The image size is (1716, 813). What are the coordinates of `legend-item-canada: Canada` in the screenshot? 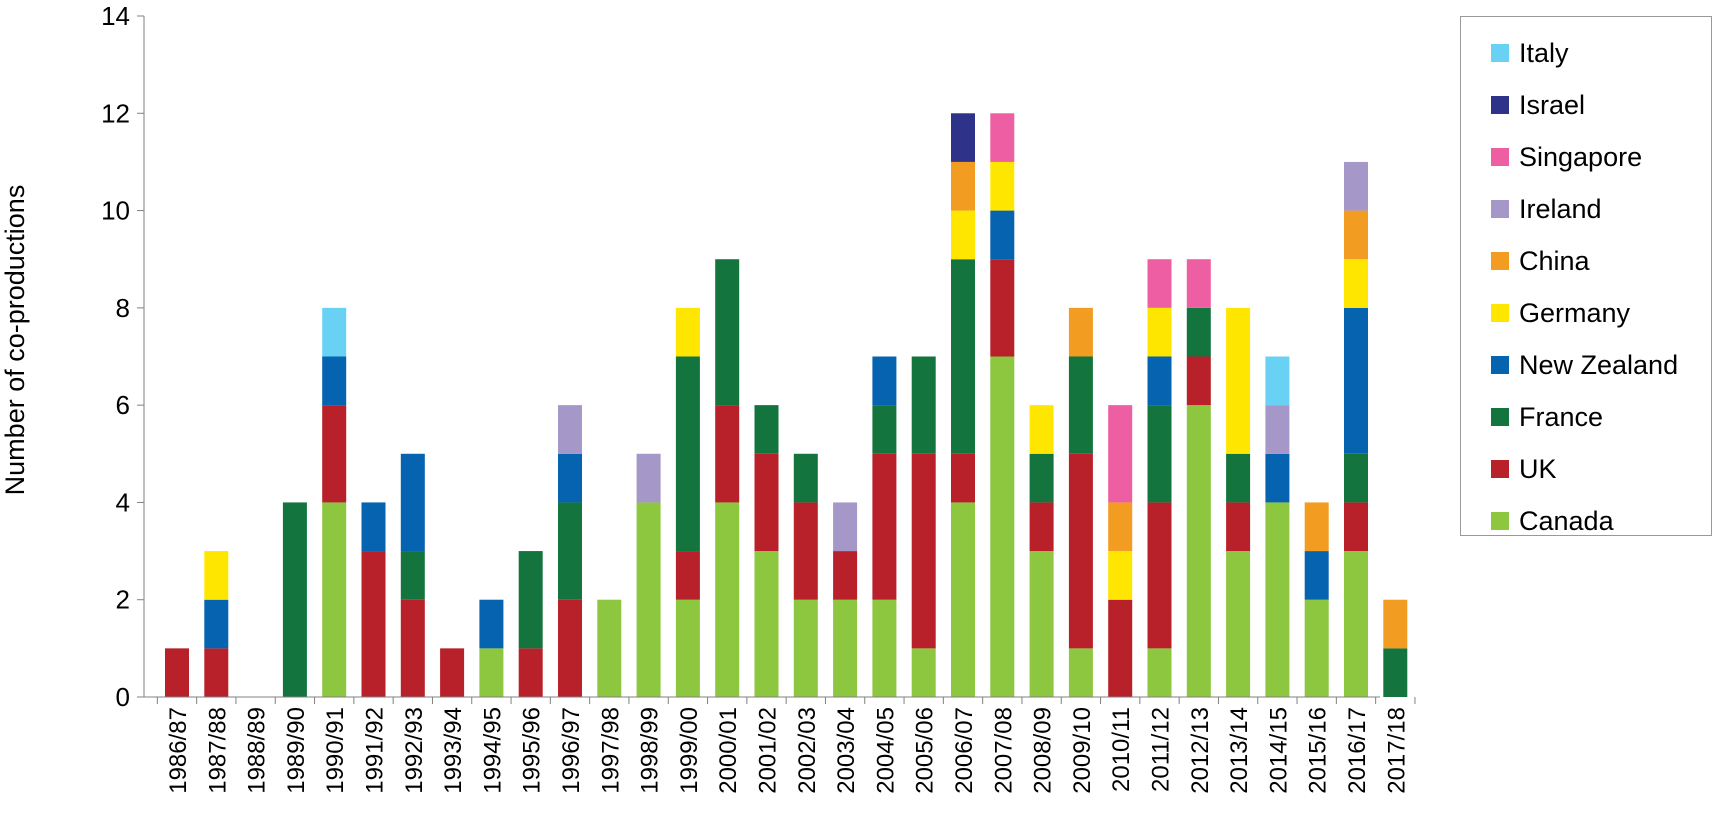 It's located at (1586, 521).